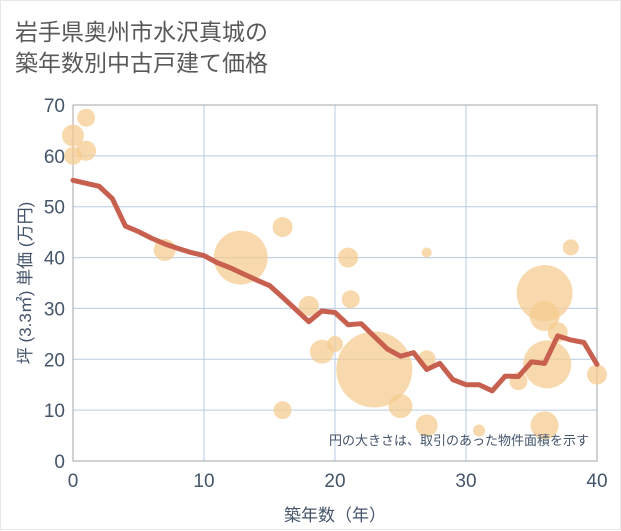 This screenshot has width=621, height=531. I want to click on y-axis-tick-labels: 0 10 20 30 40 50 60 70, so click(54, 284).